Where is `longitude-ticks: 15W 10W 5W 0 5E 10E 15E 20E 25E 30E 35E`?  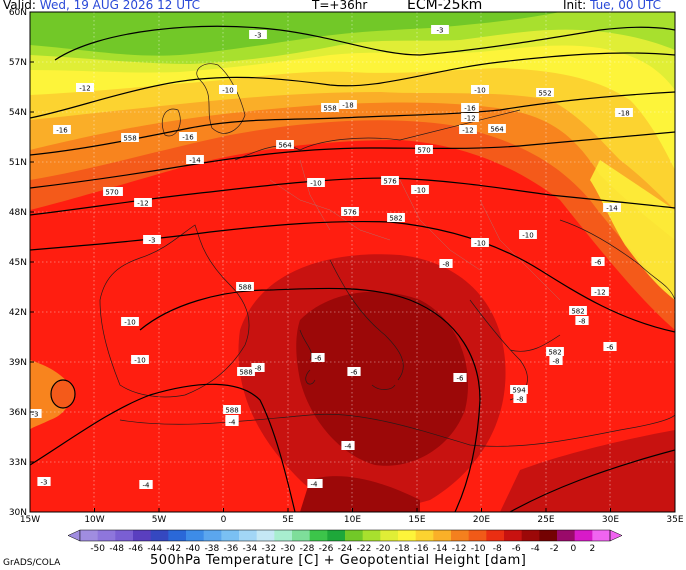 longitude-ticks: 15W 10W 5W 0 5E 10E 15E 20E 25E 30E 35E is located at coordinates (352, 516).